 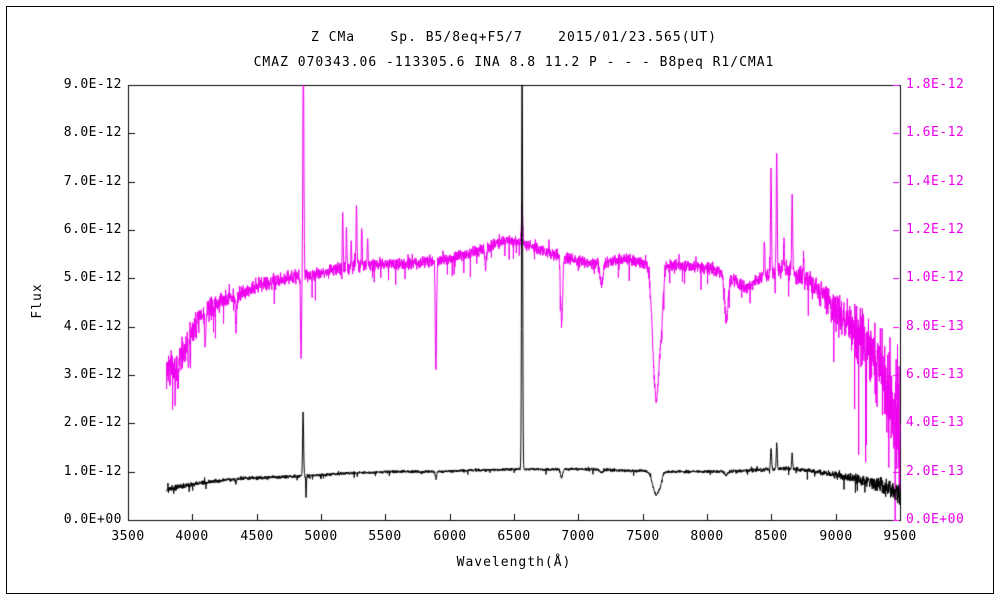 What do you see at coordinates (192, 536) in the screenshot?
I see `x-axis-tick-label: 4000` at bounding box center [192, 536].